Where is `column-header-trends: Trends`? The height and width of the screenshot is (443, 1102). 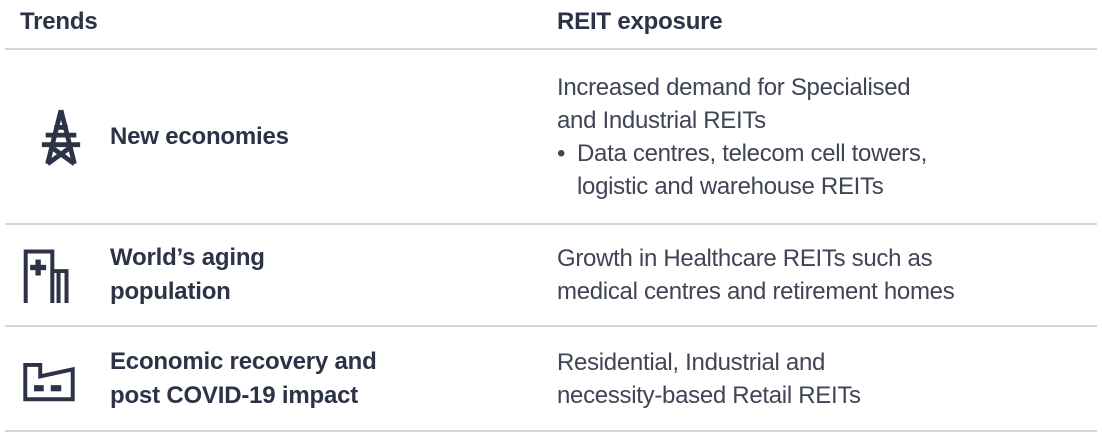 column-header-trends: Trends is located at coordinates (59, 21).